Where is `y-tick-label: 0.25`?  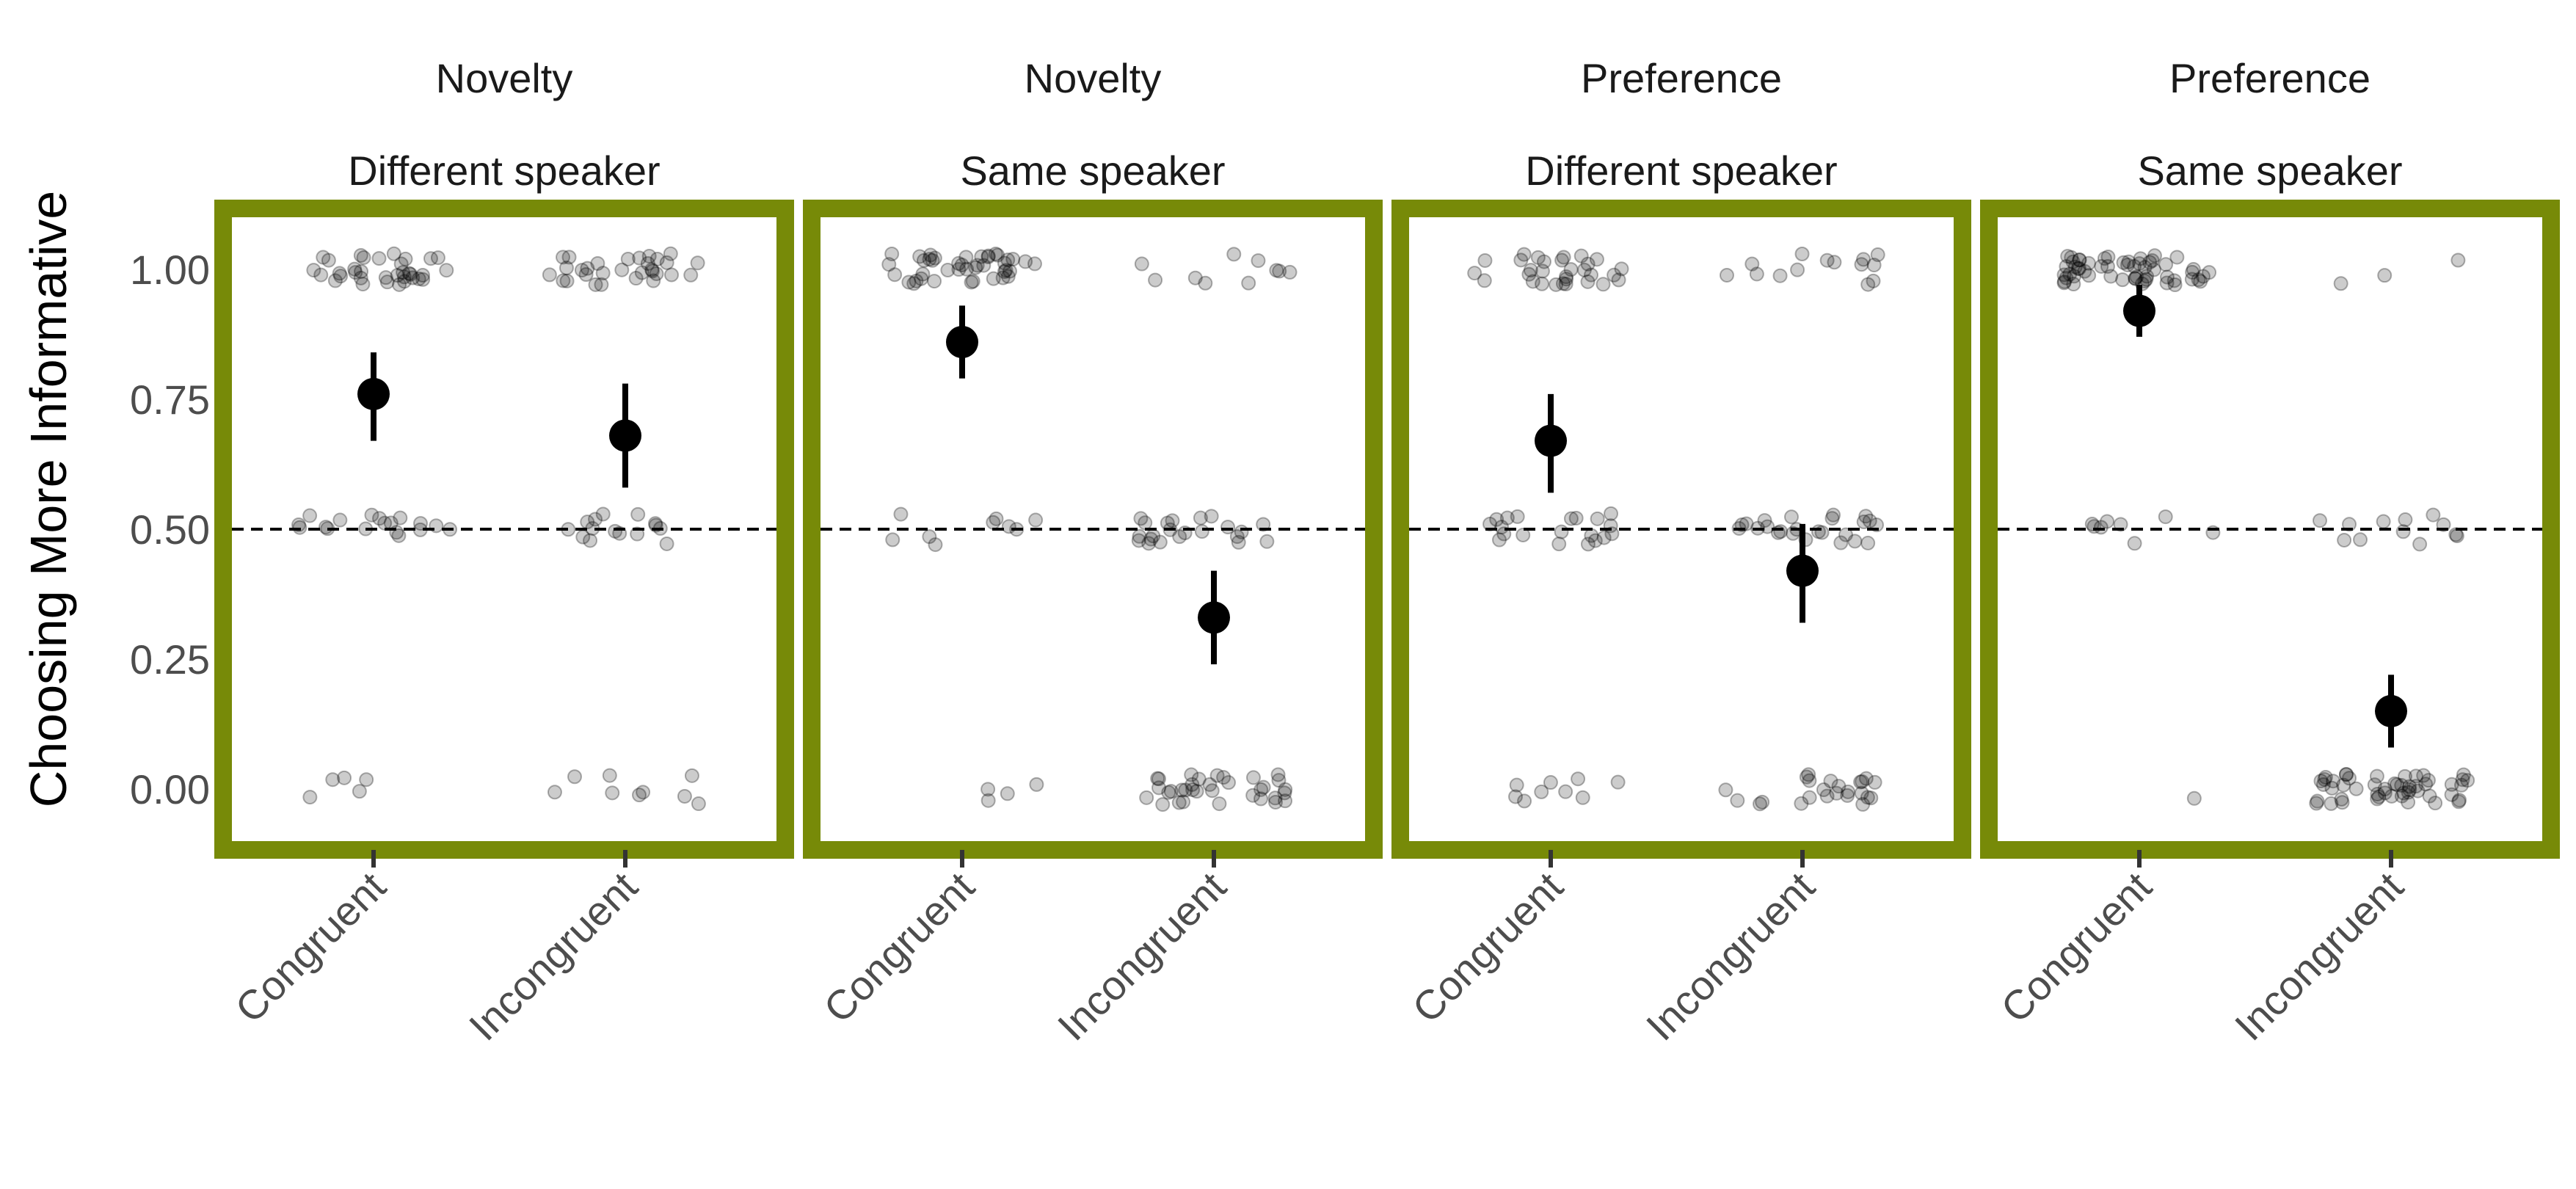
y-tick-label: 0.25 is located at coordinates (170, 659).